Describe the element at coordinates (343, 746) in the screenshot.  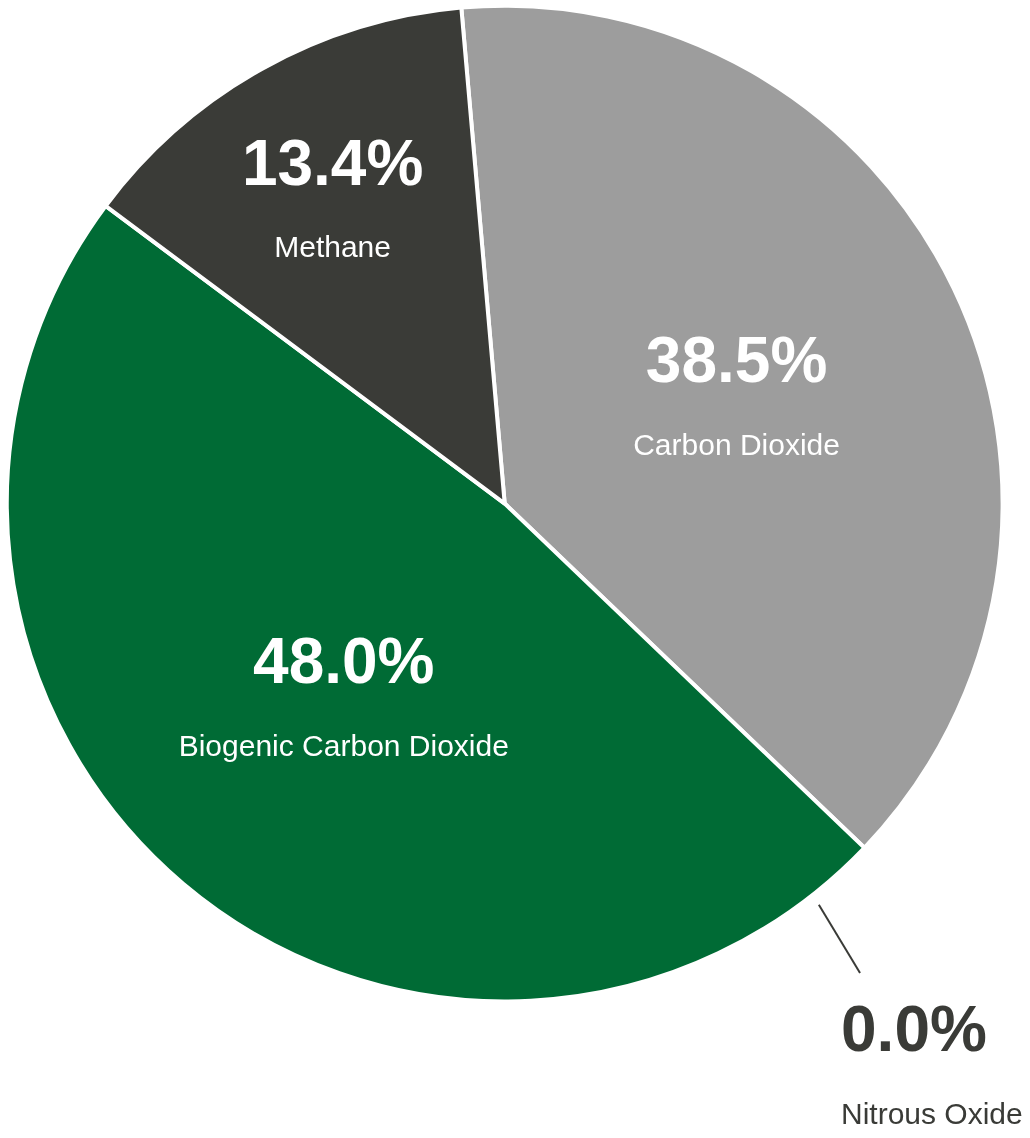
I see `slice-label: Biogenic Carbon Dioxide` at that location.